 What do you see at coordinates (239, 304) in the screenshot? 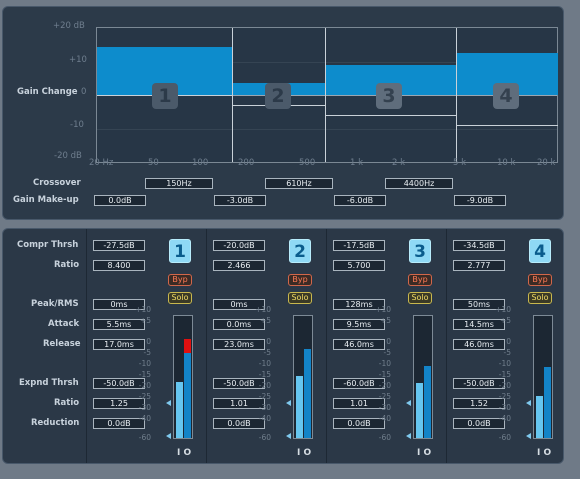
I see `band-2-peak-rms-field: 0ms` at bounding box center [239, 304].